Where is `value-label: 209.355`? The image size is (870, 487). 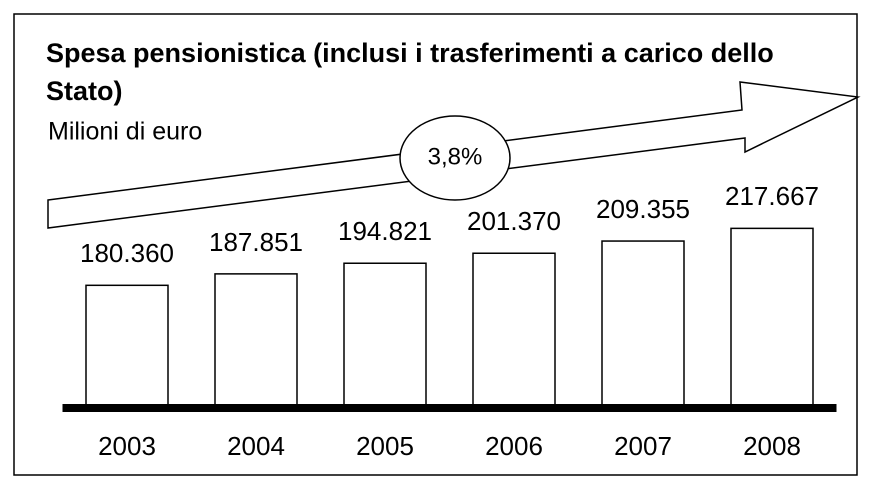 value-label: 209.355 is located at coordinates (643, 209).